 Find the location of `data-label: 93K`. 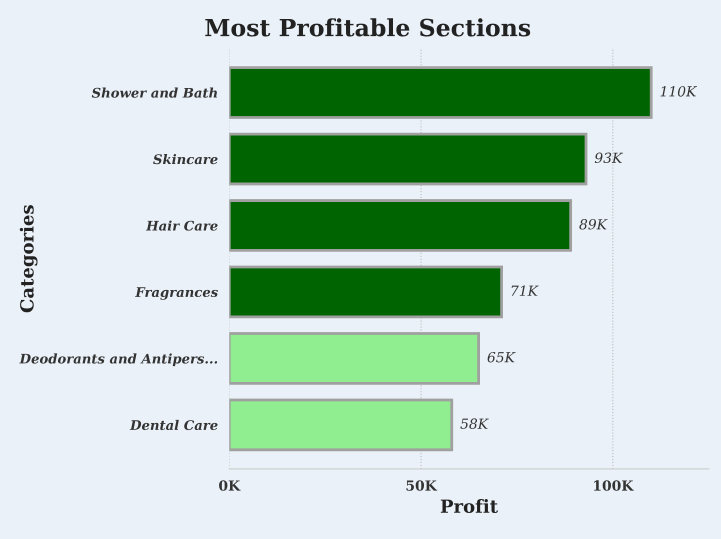

data-label: 93K is located at coordinates (609, 158).